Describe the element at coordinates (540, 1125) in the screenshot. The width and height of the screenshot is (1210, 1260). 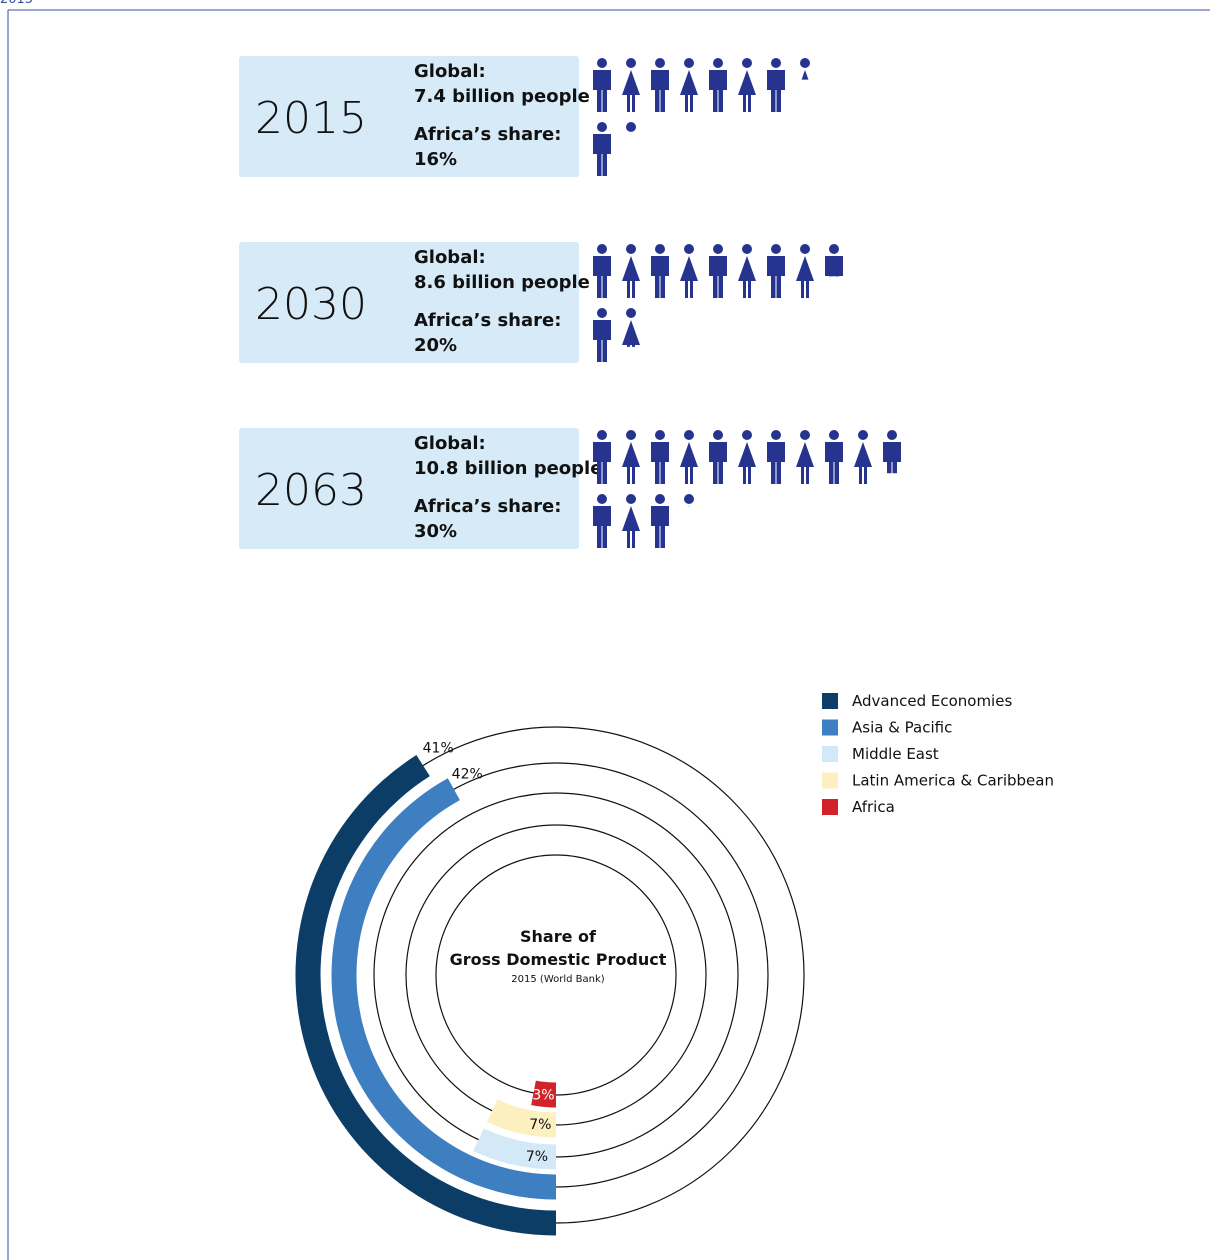
I see `value-label: 7%` at that location.